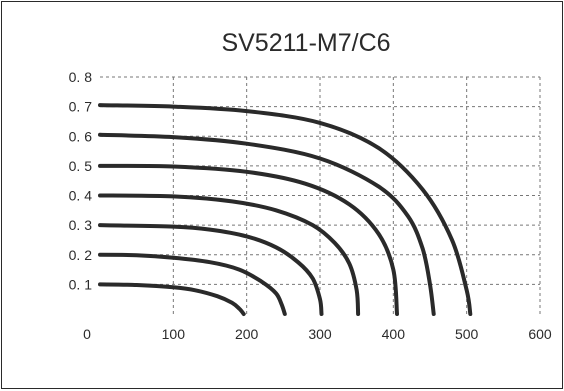  I want to click on chart-title: SV5211-M7/C6, so click(305, 43).